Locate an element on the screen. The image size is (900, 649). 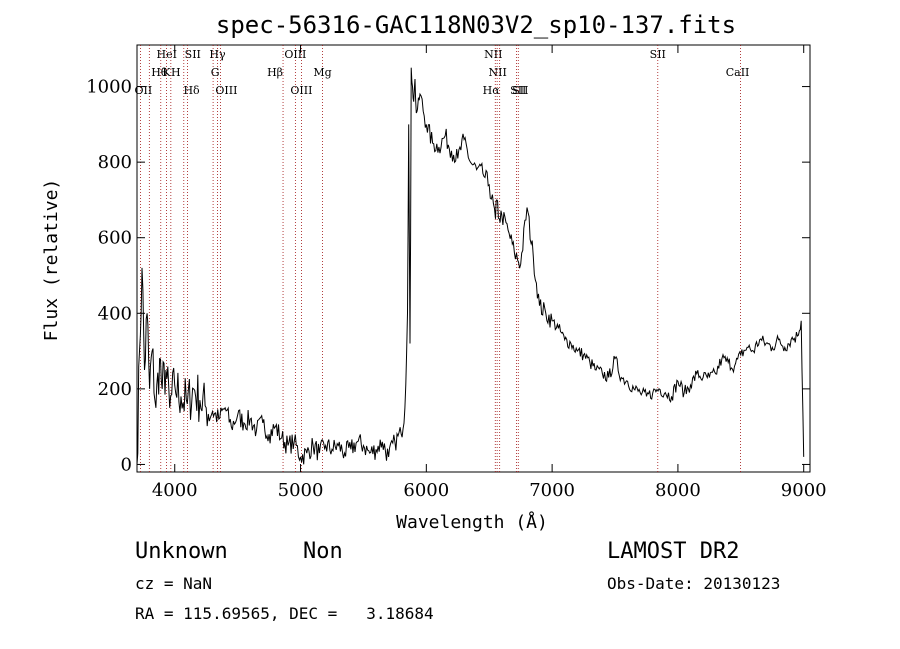
line-marker-label: H is located at coordinates (176, 72).